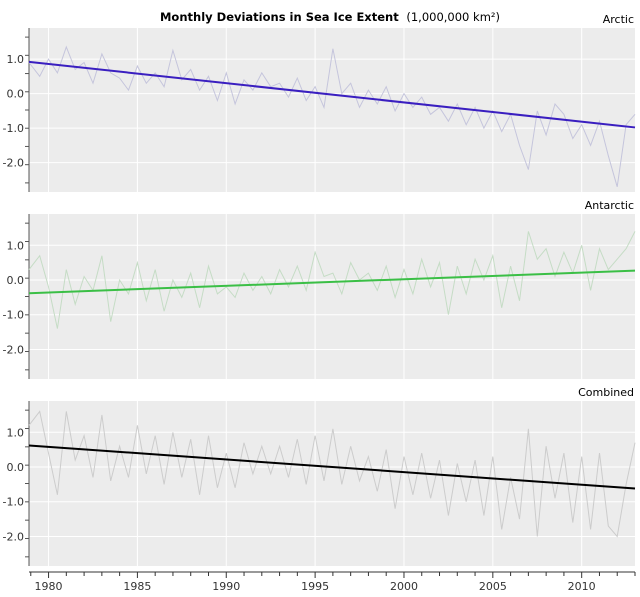 Image resolution: width=640 pixels, height=597 pixels. Describe the element at coordinates (618, 19) in the screenshot. I see `panel-label: Arctic` at that location.